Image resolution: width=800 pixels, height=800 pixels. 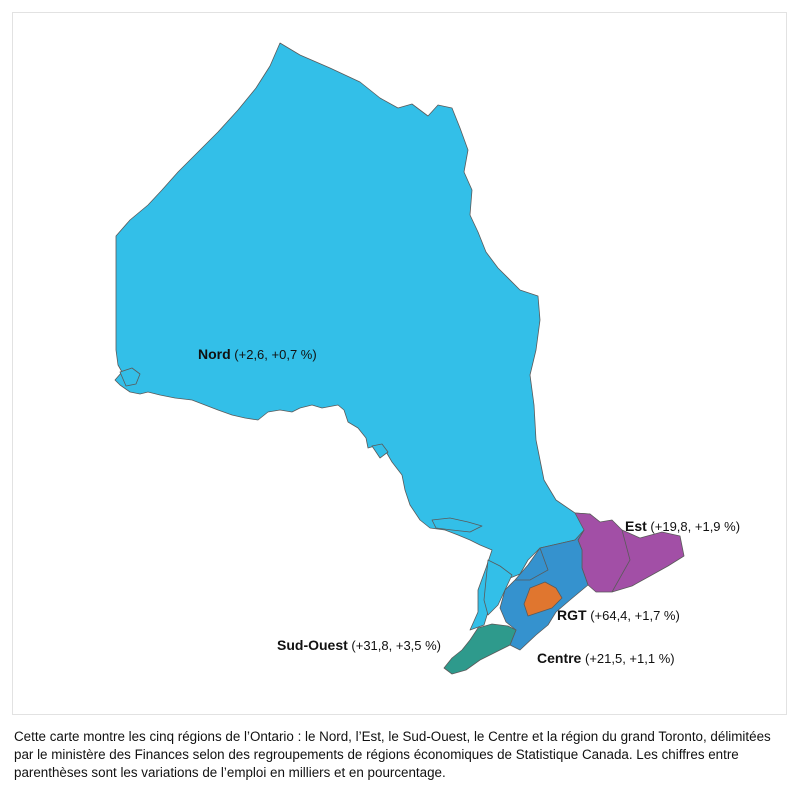 I want to click on region-nord-manitoulin, so click(x=457, y=525).